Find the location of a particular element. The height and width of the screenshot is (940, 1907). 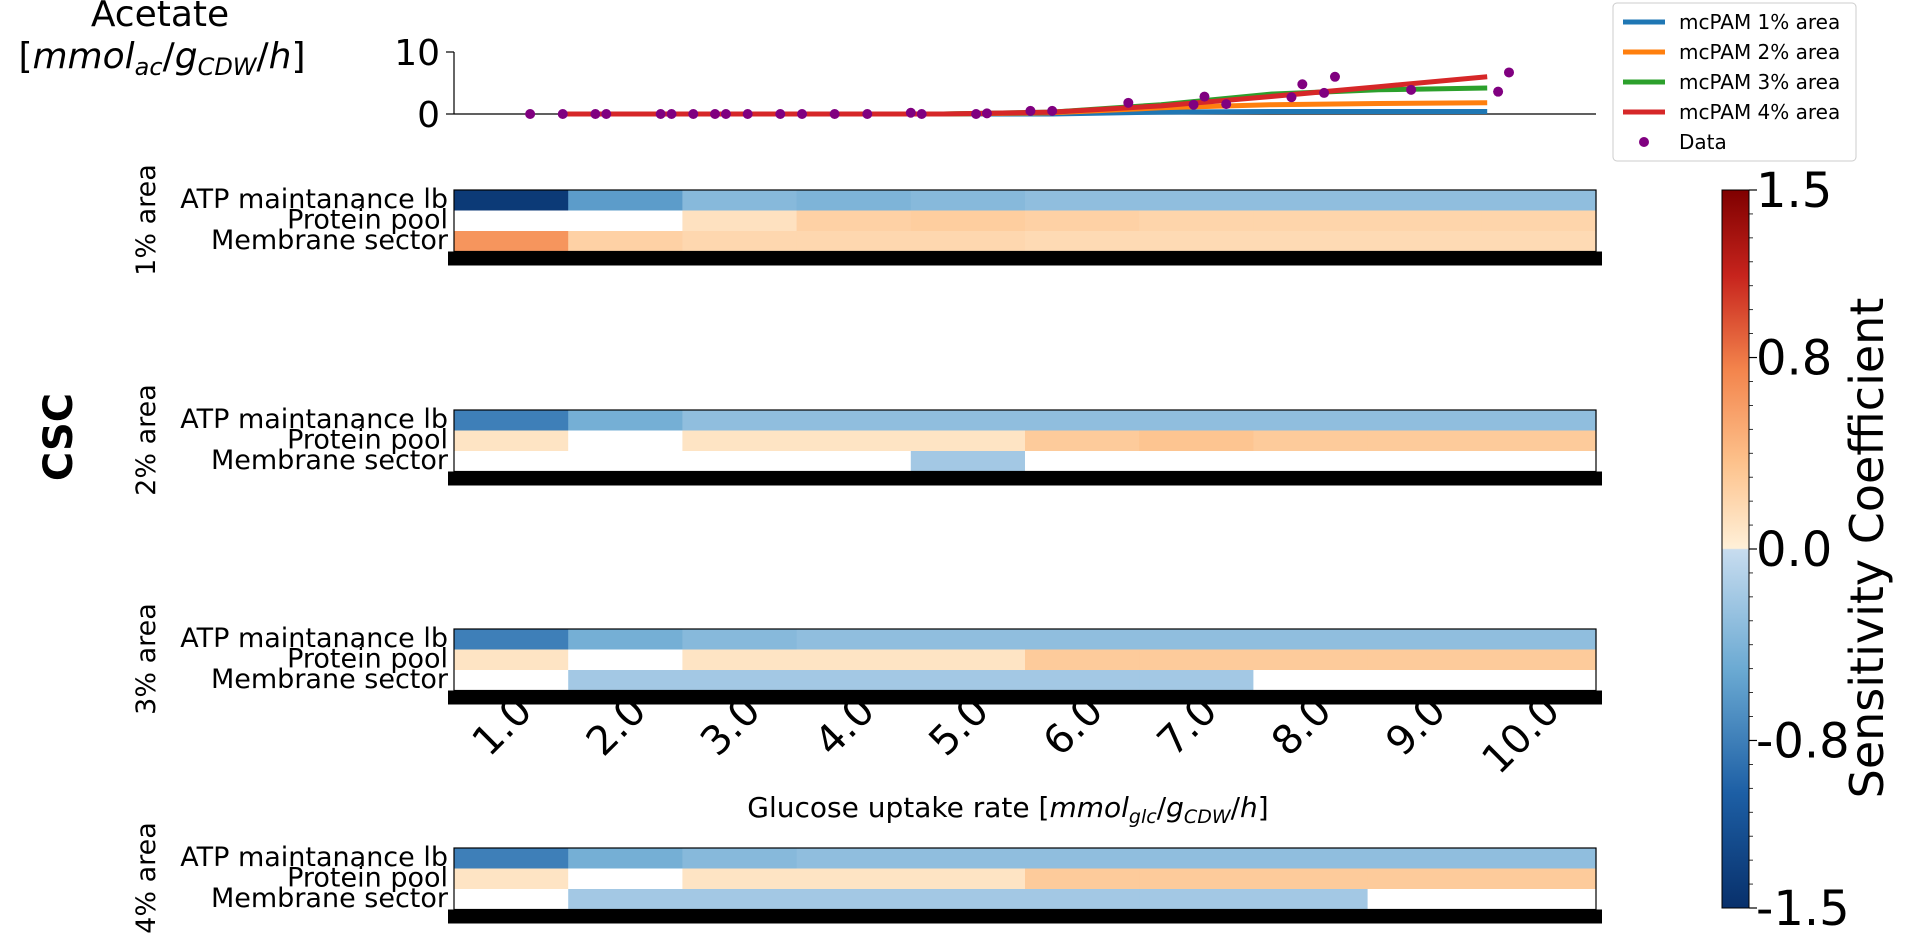

legend-entry: mcPAM 2% area is located at coordinates (1759, 52).